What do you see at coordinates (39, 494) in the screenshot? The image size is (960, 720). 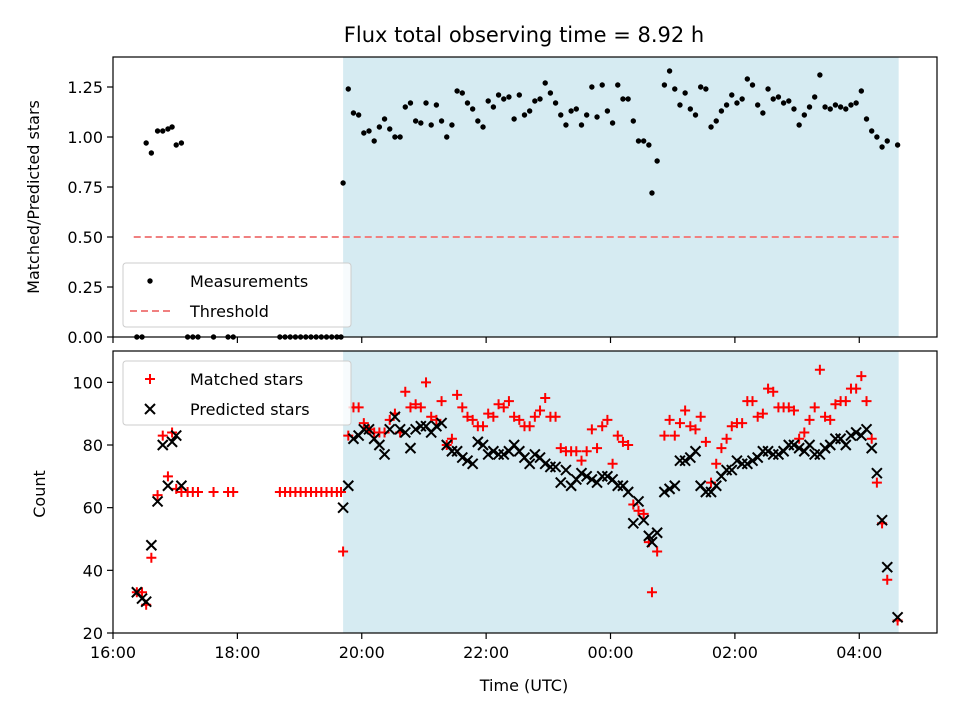 I see `bottom-ylabel: Count` at bounding box center [39, 494].